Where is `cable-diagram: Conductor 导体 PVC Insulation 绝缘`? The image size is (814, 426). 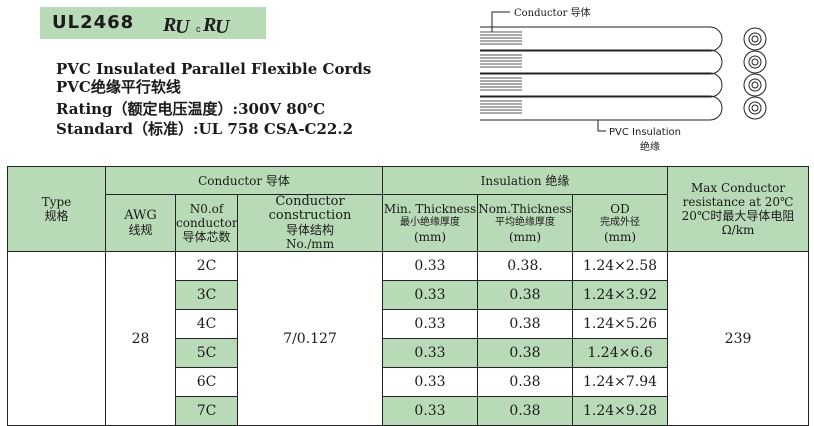
cable-diagram: Conductor 导体 PVC Insulation 绝缘 is located at coordinates (623, 80).